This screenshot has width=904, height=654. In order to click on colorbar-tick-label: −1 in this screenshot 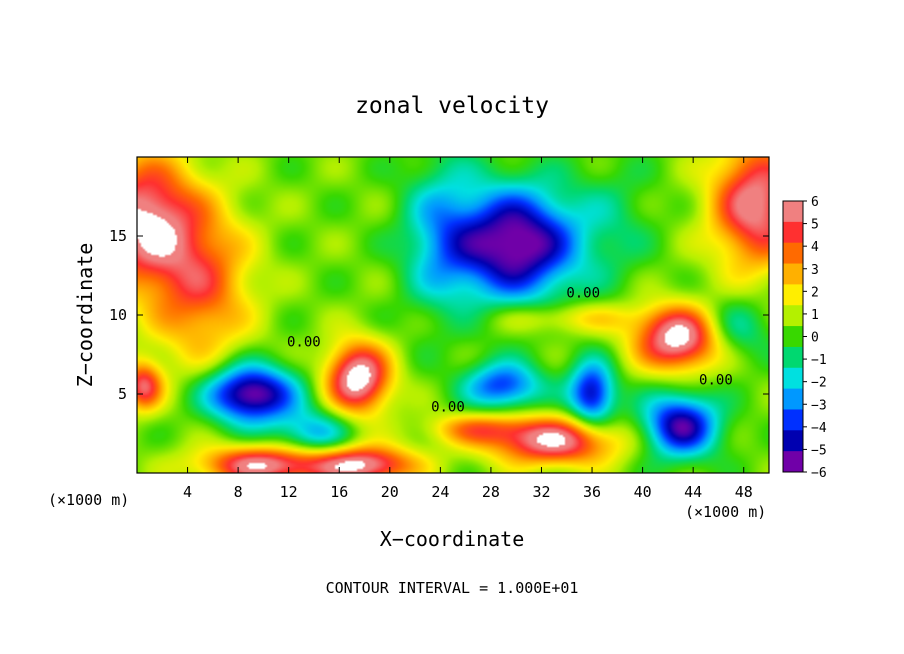, I will do `click(819, 360)`.